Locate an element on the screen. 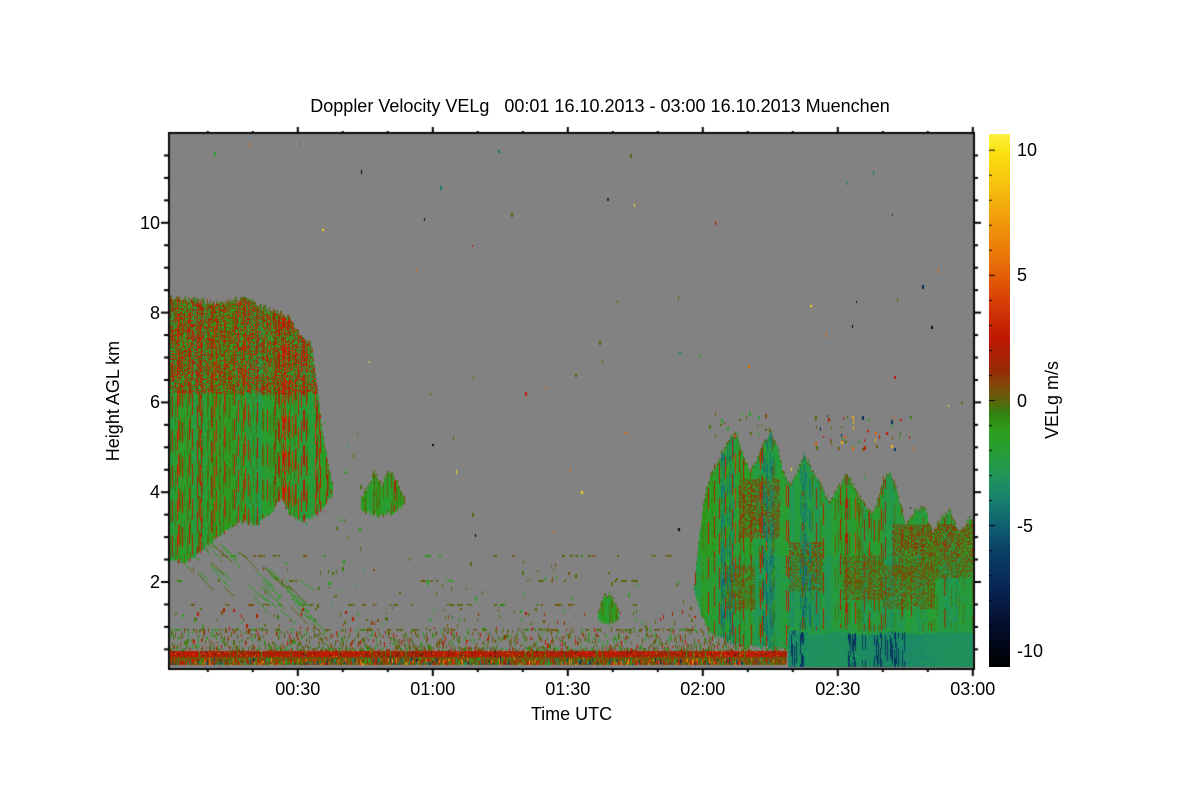 This screenshot has height=800, width=1200. y-tick-label: 8 is located at coordinates (154, 312).